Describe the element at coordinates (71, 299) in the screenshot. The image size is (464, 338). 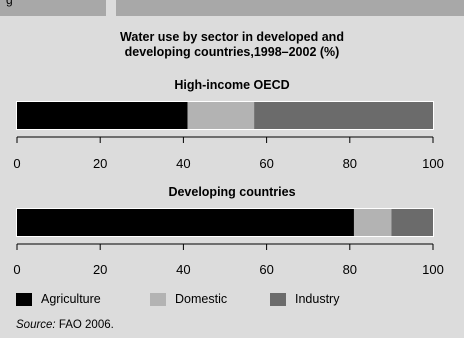
I see `legend-label-agriculture: Agriculture` at that location.